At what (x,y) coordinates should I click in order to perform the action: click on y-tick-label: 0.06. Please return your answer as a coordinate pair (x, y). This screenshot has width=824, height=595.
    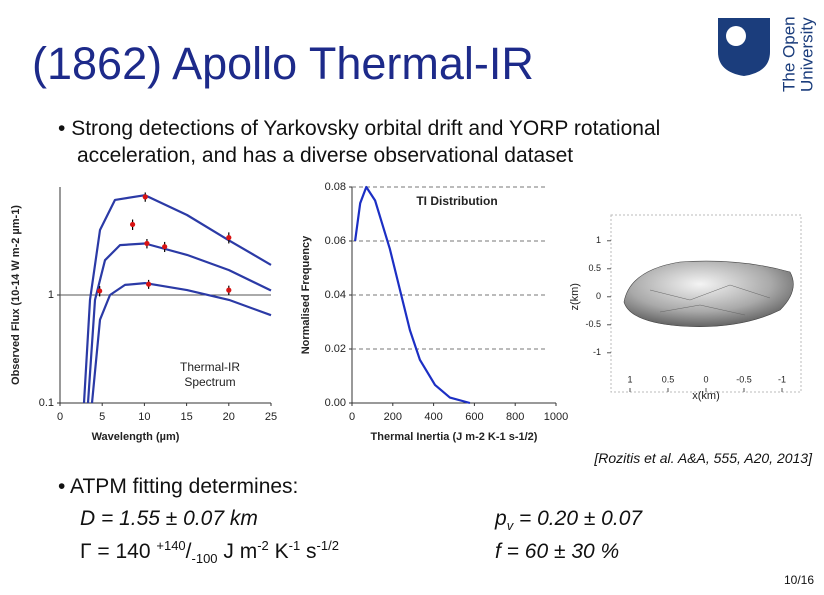
    Looking at the image, I should click on (335, 241).